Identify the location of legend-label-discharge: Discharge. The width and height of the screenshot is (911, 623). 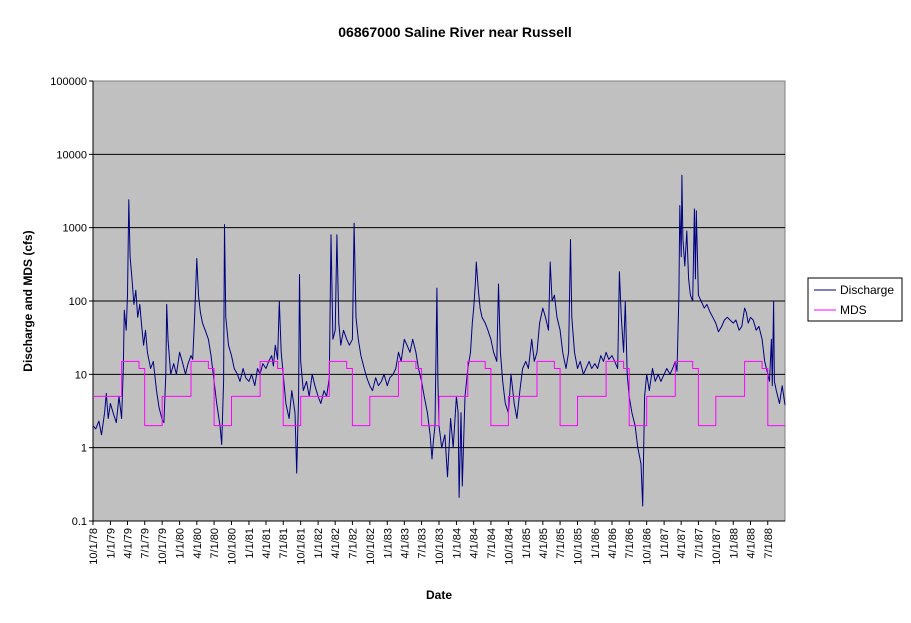
(867, 290).